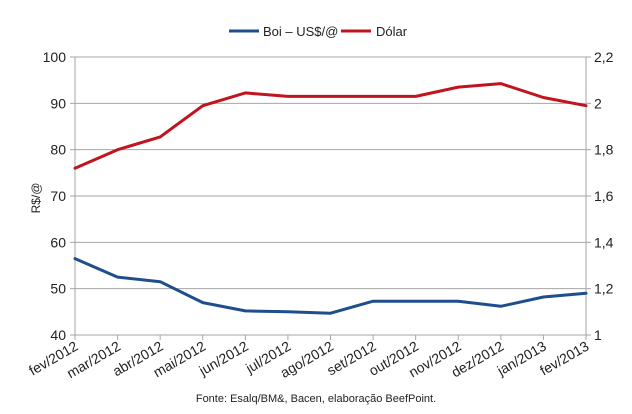 This screenshot has height=414, width=632. What do you see at coordinates (55, 57) in the screenshot?
I see `y-tick-label: 100` at bounding box center [55, 57].